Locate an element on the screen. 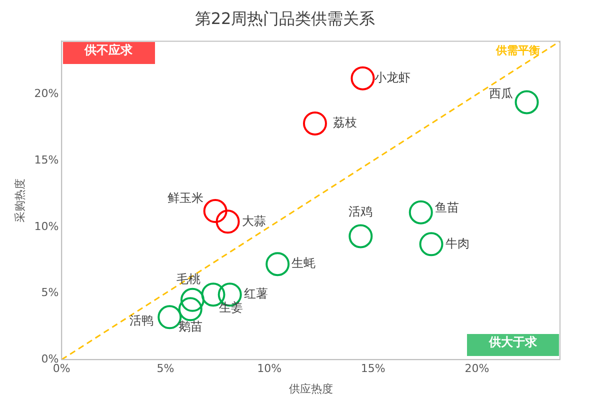 The width and height of the screenshot is (600, 400). data-label: 红薯 is located at coordinates (256, 293).